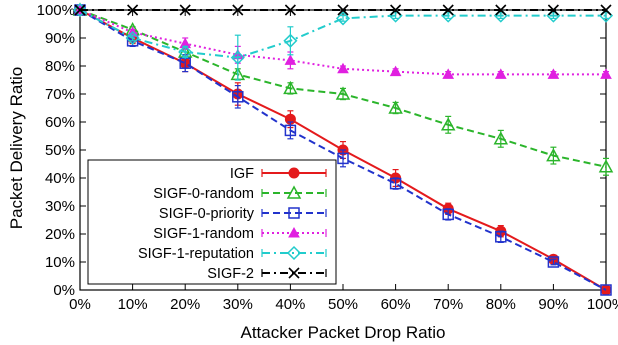 Image resolution: width=618 pixels, height=345 pixels. Describe the element at coordinates (230, 274) in the screenshot. I see `legend-label: SIGF-2` at that location.